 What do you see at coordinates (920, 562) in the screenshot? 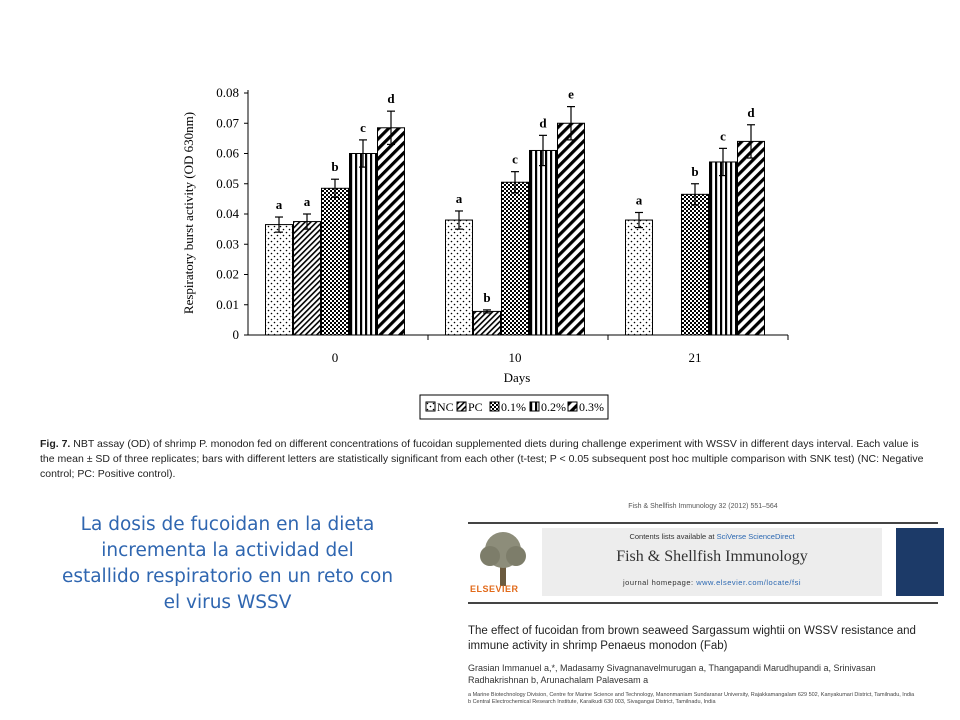
I see `journal-cover-image` at bounding box center [920, 562].